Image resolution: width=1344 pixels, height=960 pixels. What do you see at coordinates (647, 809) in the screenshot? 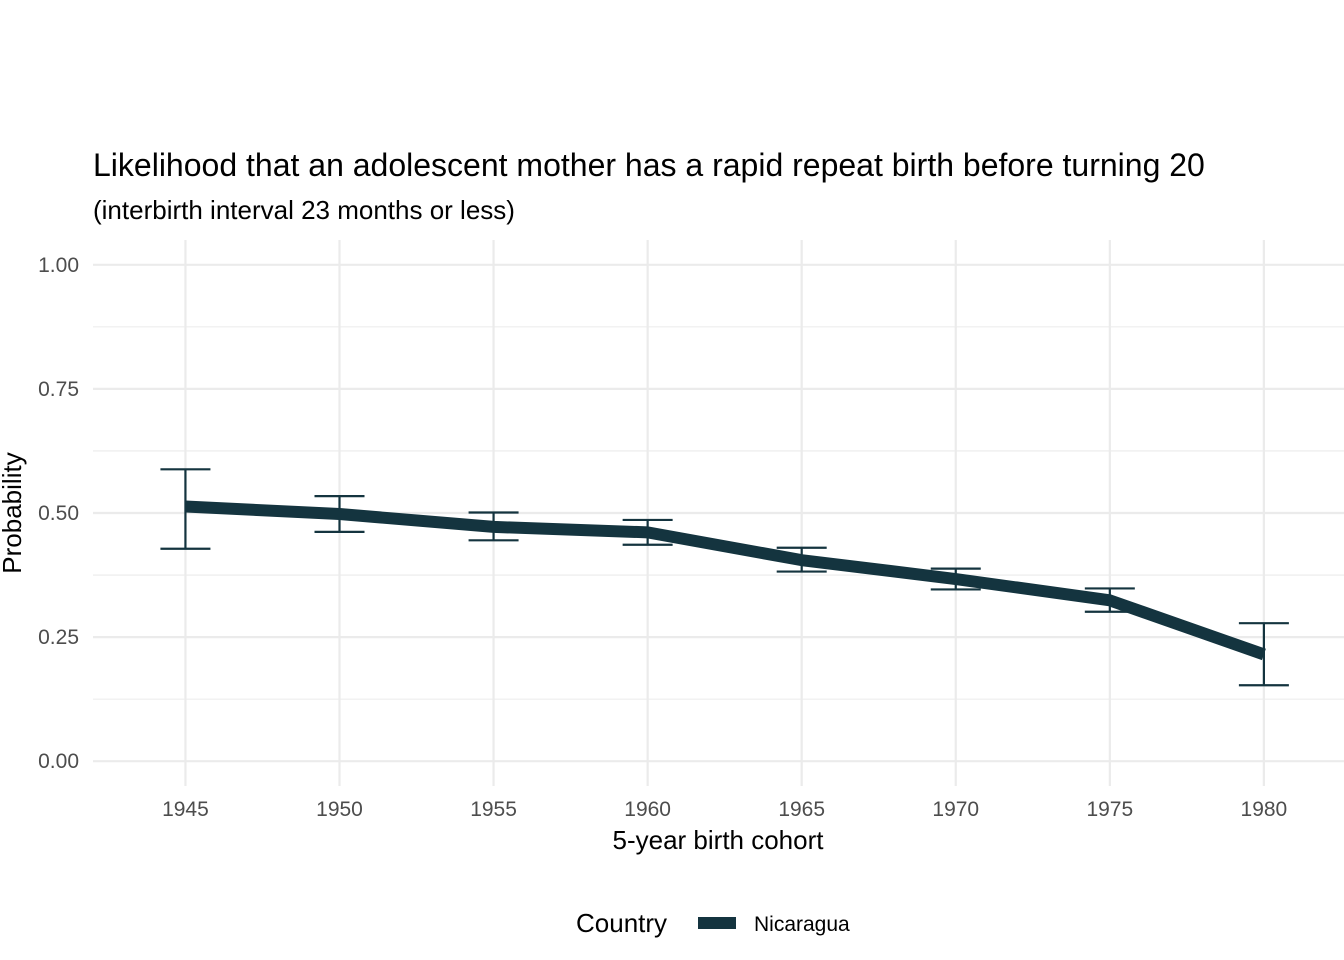
I see `x-tick-label: 1960` at bounding box center [647, 809].